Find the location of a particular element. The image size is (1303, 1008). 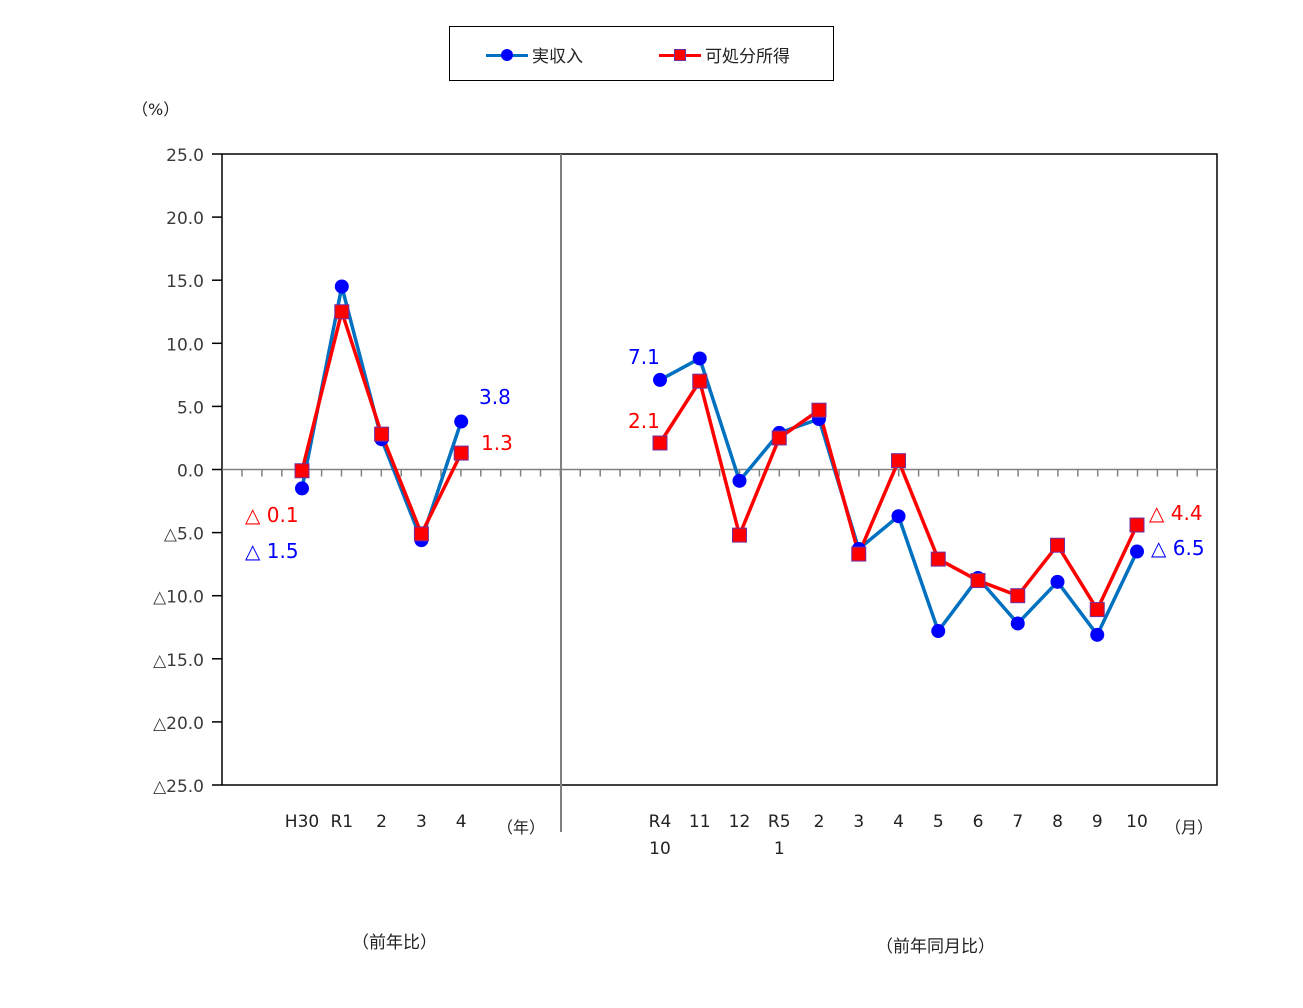

y-tick-label: △10.0 is located at coordinates (178, 598).